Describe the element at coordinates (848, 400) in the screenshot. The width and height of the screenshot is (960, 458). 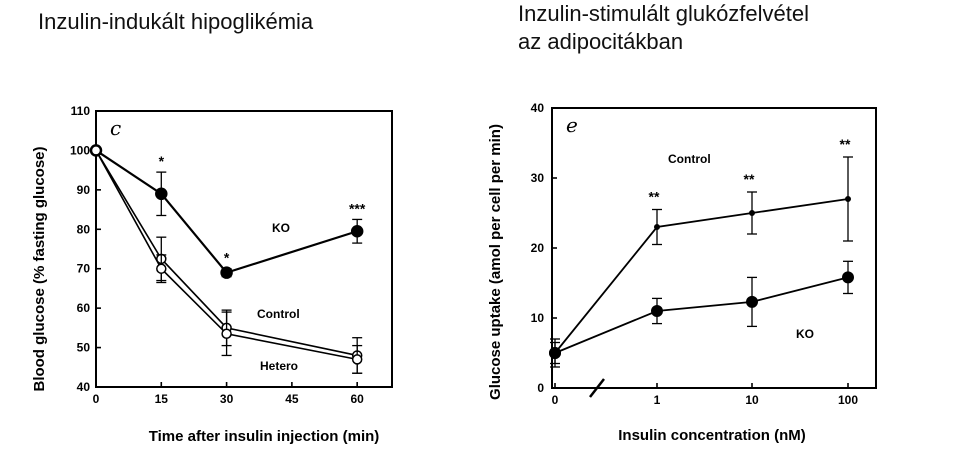
I see `x-tick-label: 100` at that location.